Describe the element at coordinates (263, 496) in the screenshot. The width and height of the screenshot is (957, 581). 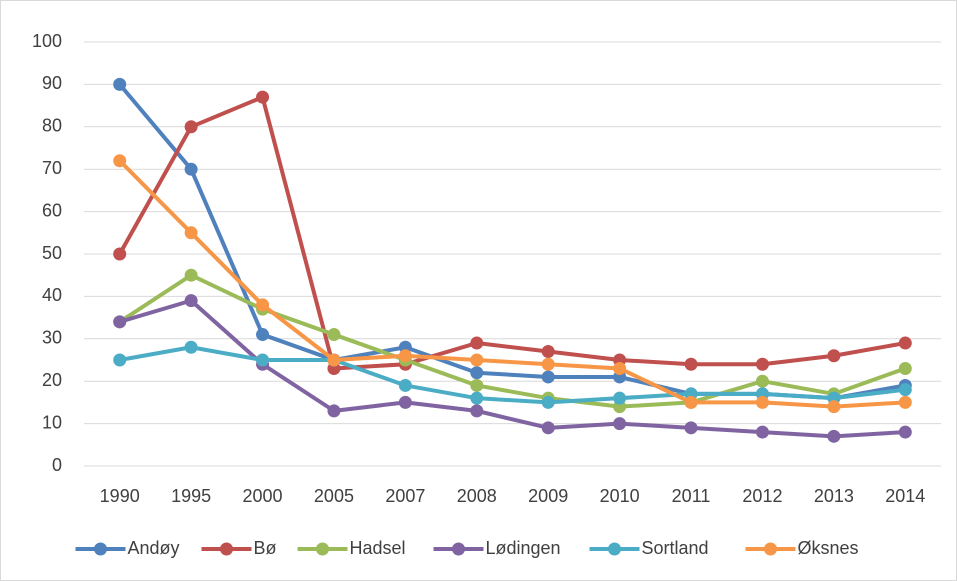
I see `x-tick-label: 2000` at that location.